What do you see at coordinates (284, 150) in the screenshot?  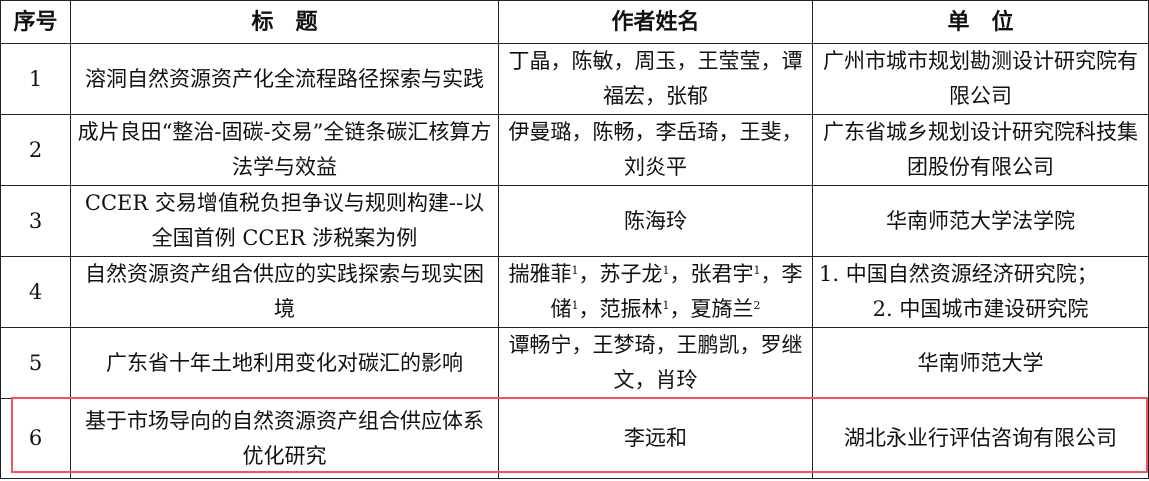 I see `row-title: 成片良田“整治-固碳-交易”全链条碳汇核算方法学与效益` at bounding box center [284, 150].